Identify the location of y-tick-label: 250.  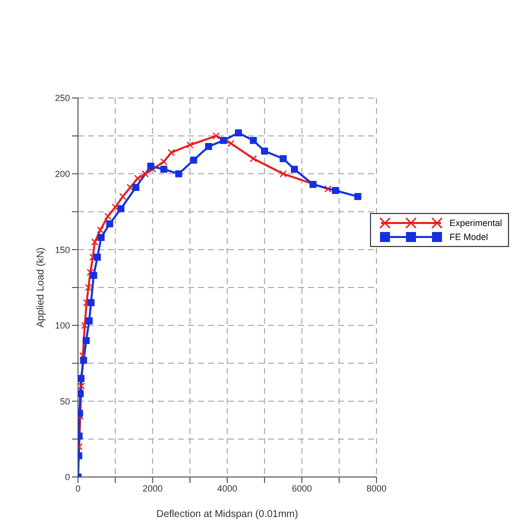
(62, 98).